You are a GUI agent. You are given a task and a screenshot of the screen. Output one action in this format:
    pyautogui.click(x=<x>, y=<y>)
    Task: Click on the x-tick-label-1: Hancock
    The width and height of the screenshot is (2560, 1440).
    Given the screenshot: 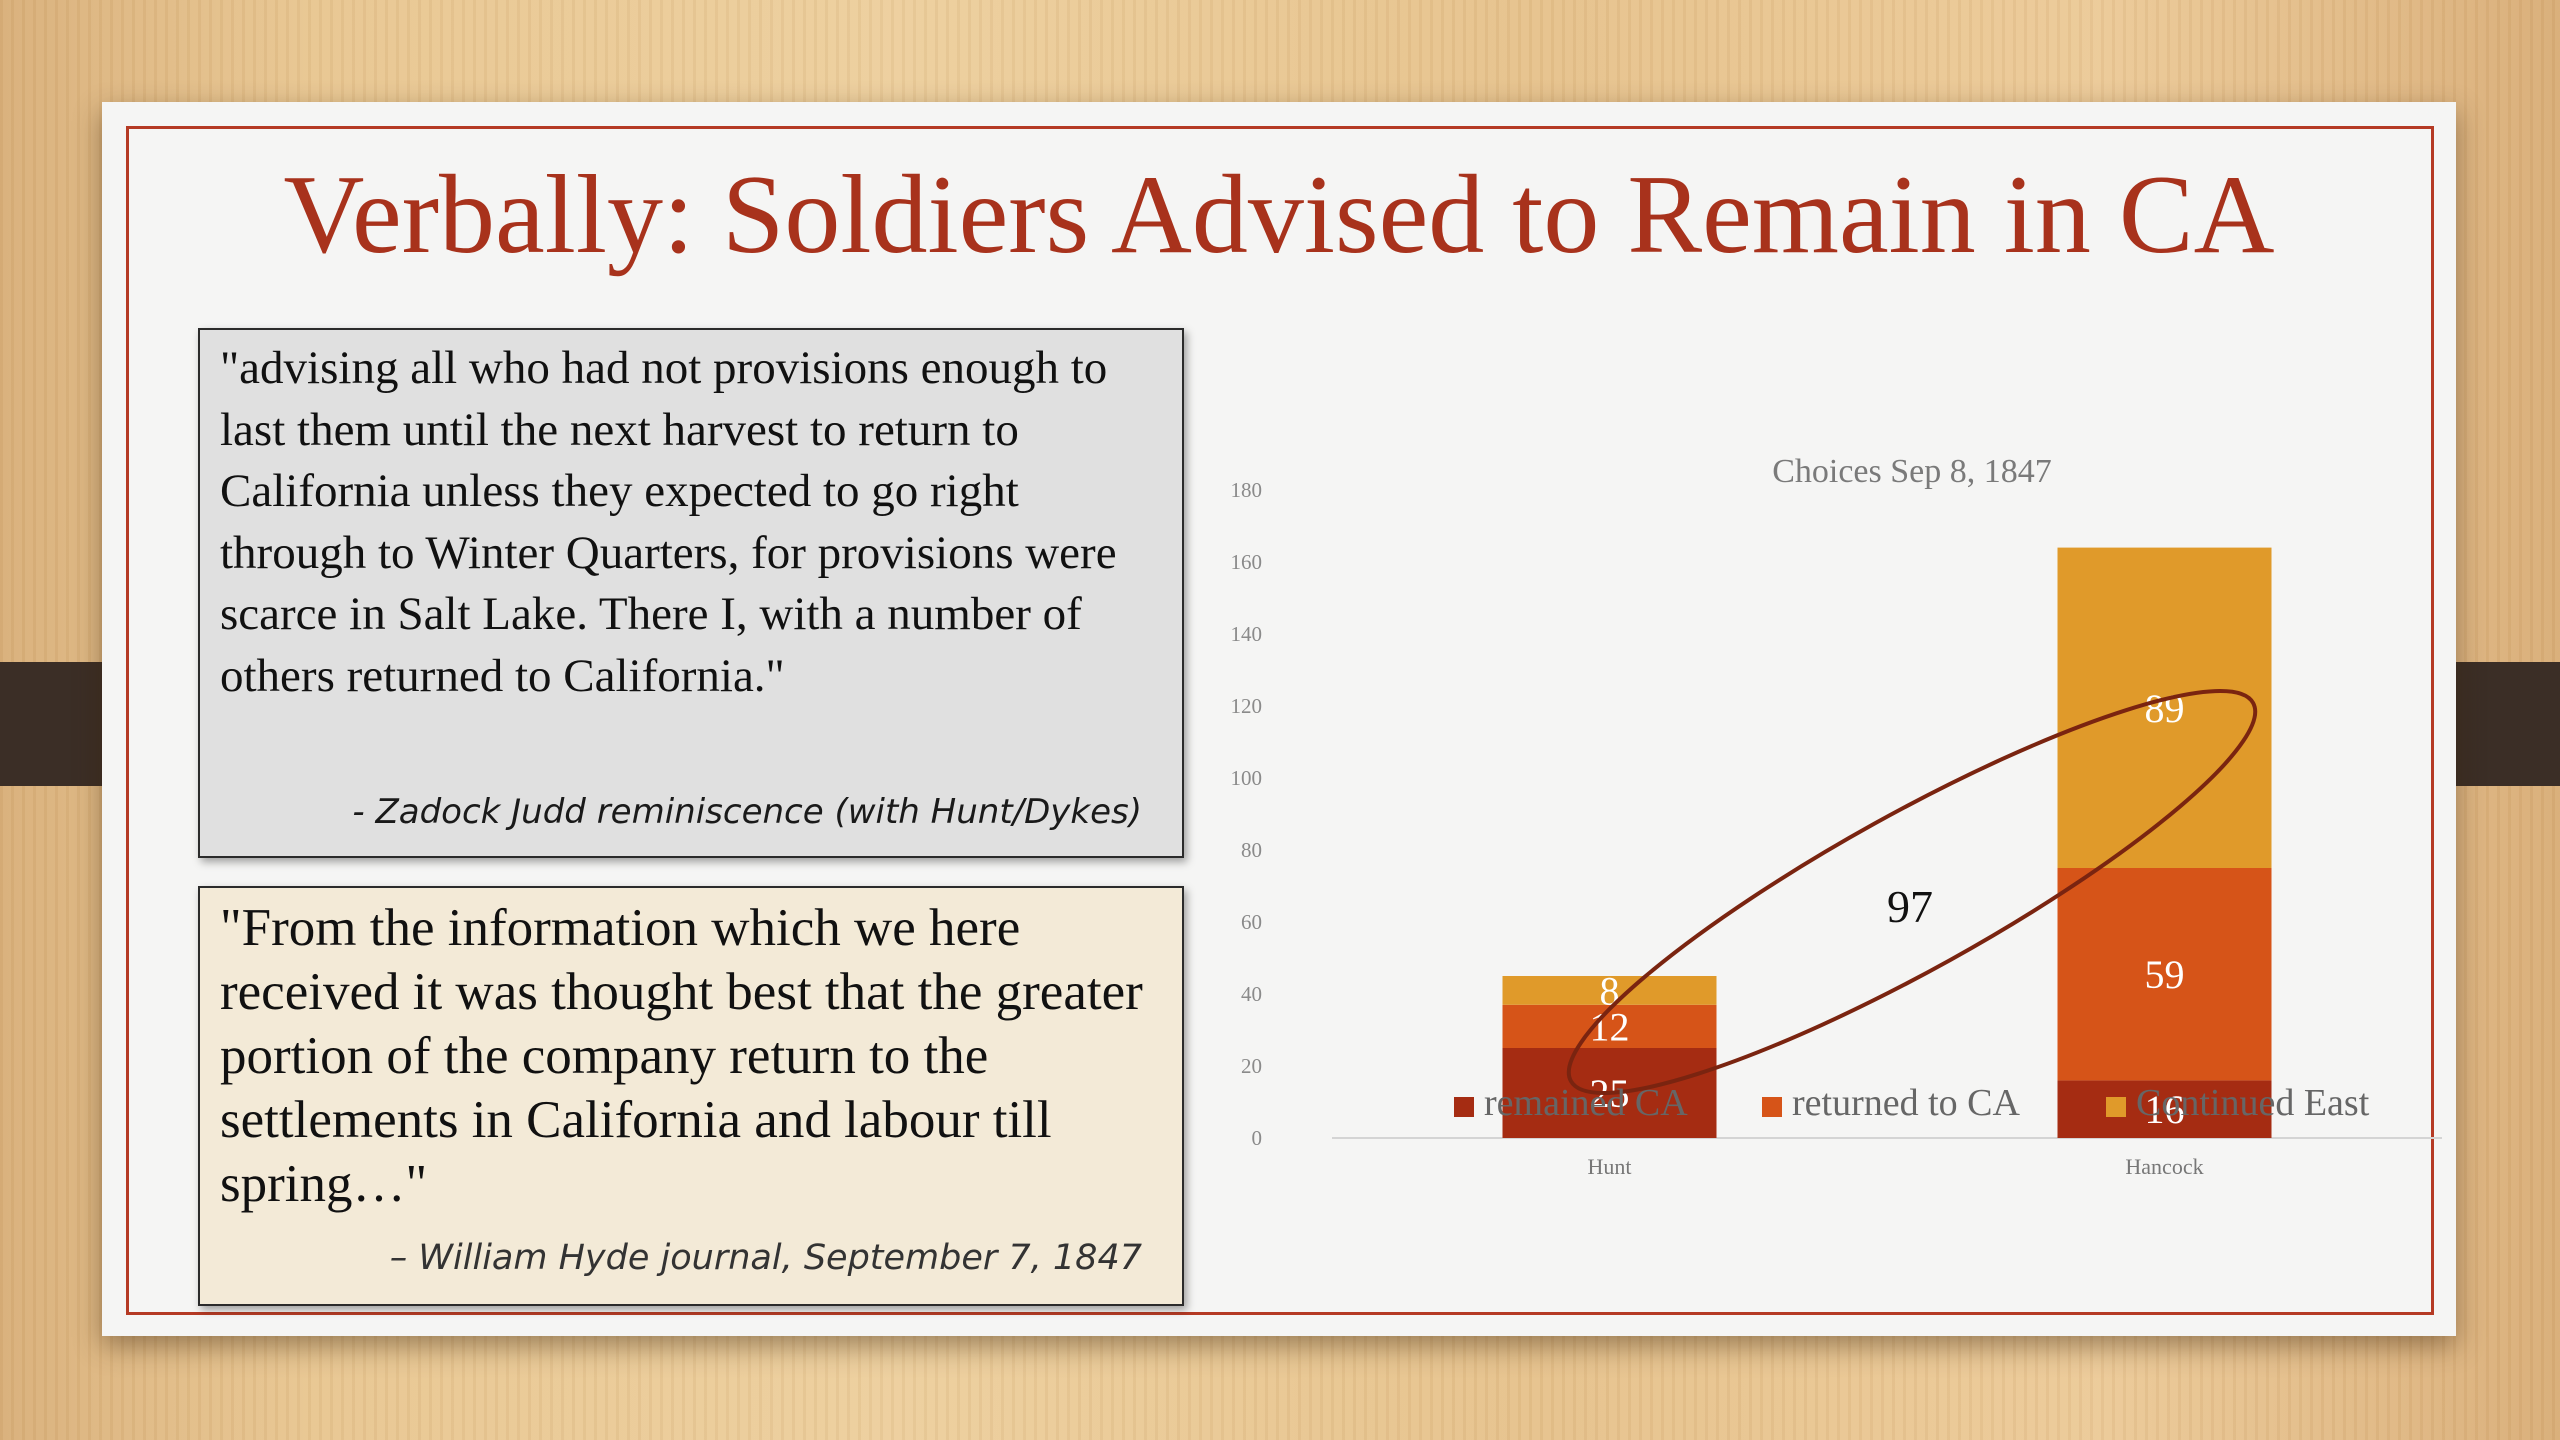 What is the action you would take?
    pyautogui.click(x=2164, y=1166)
    